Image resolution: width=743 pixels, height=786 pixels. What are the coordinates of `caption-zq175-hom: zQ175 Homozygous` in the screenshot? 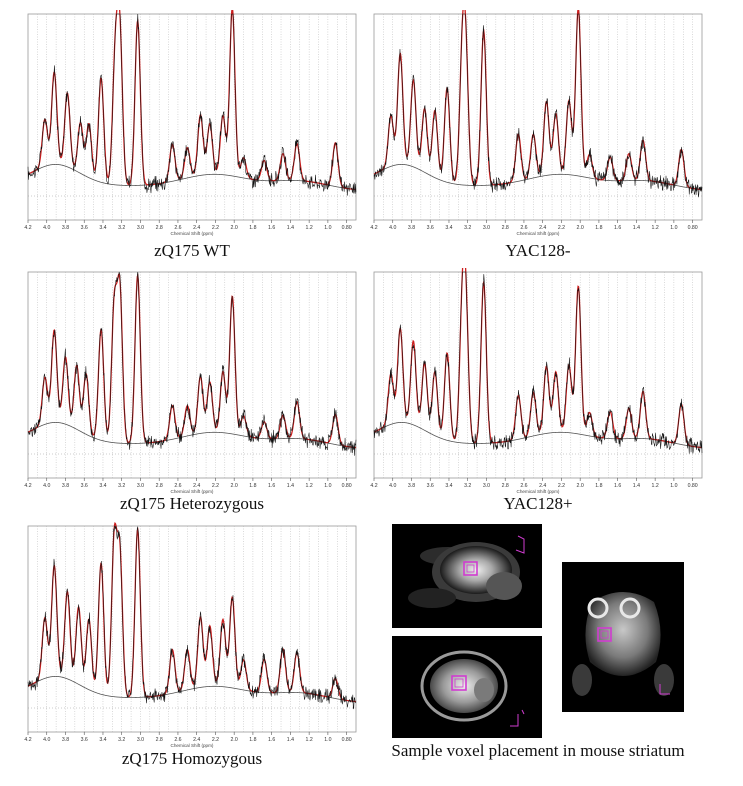 It's located at (192, 758).